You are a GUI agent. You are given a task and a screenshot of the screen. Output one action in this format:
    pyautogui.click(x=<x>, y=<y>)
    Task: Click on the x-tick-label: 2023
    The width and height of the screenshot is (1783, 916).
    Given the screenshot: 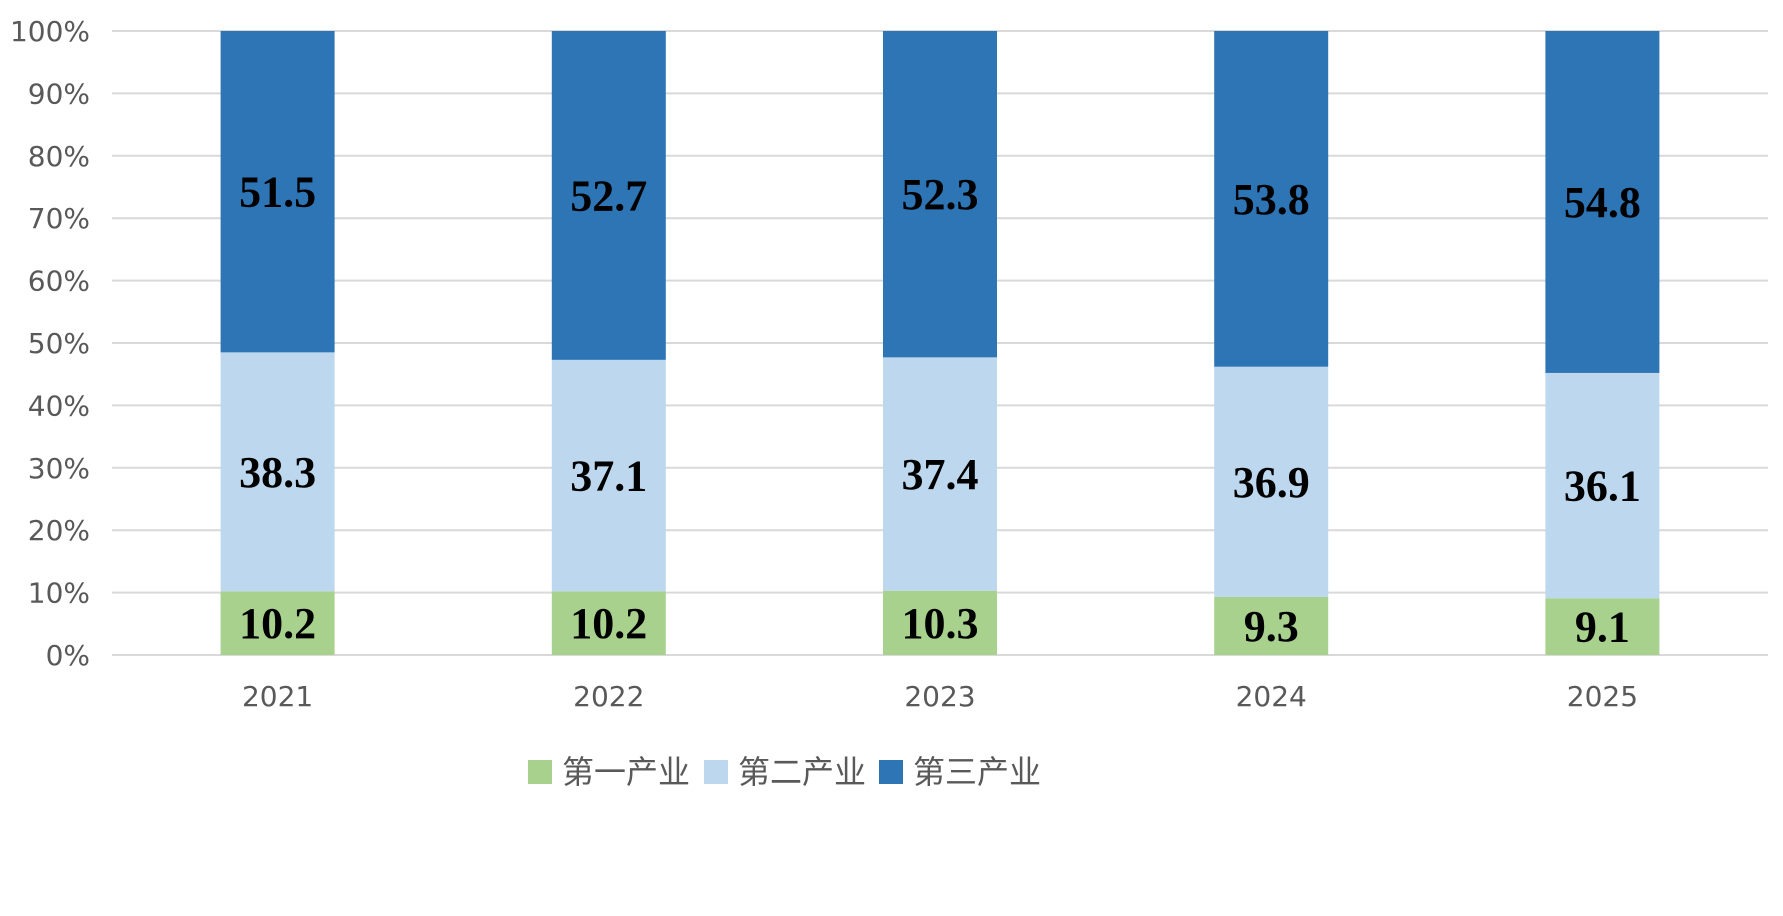 What is the action you would take?
    pyautogui.click(x=939, y=696)
    